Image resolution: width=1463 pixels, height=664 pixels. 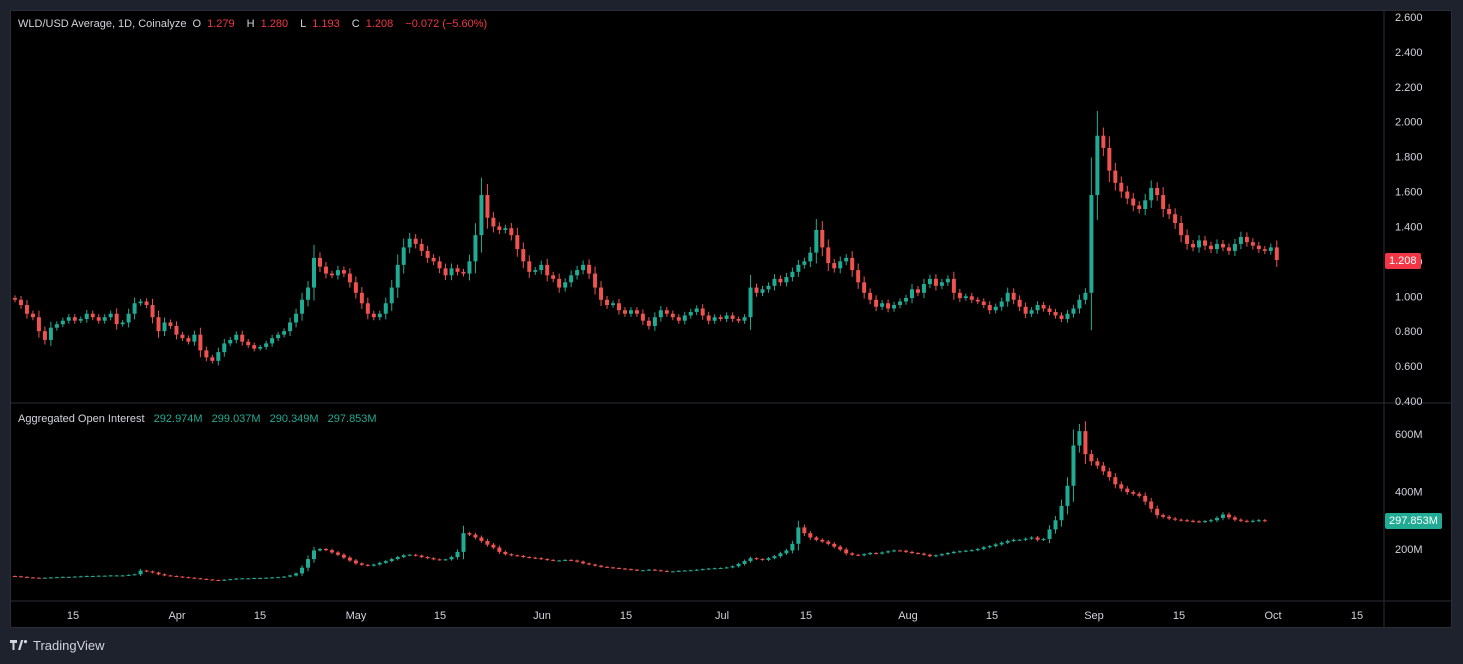 I want to click on legend-low-label: L, so click(x=303, y=24).